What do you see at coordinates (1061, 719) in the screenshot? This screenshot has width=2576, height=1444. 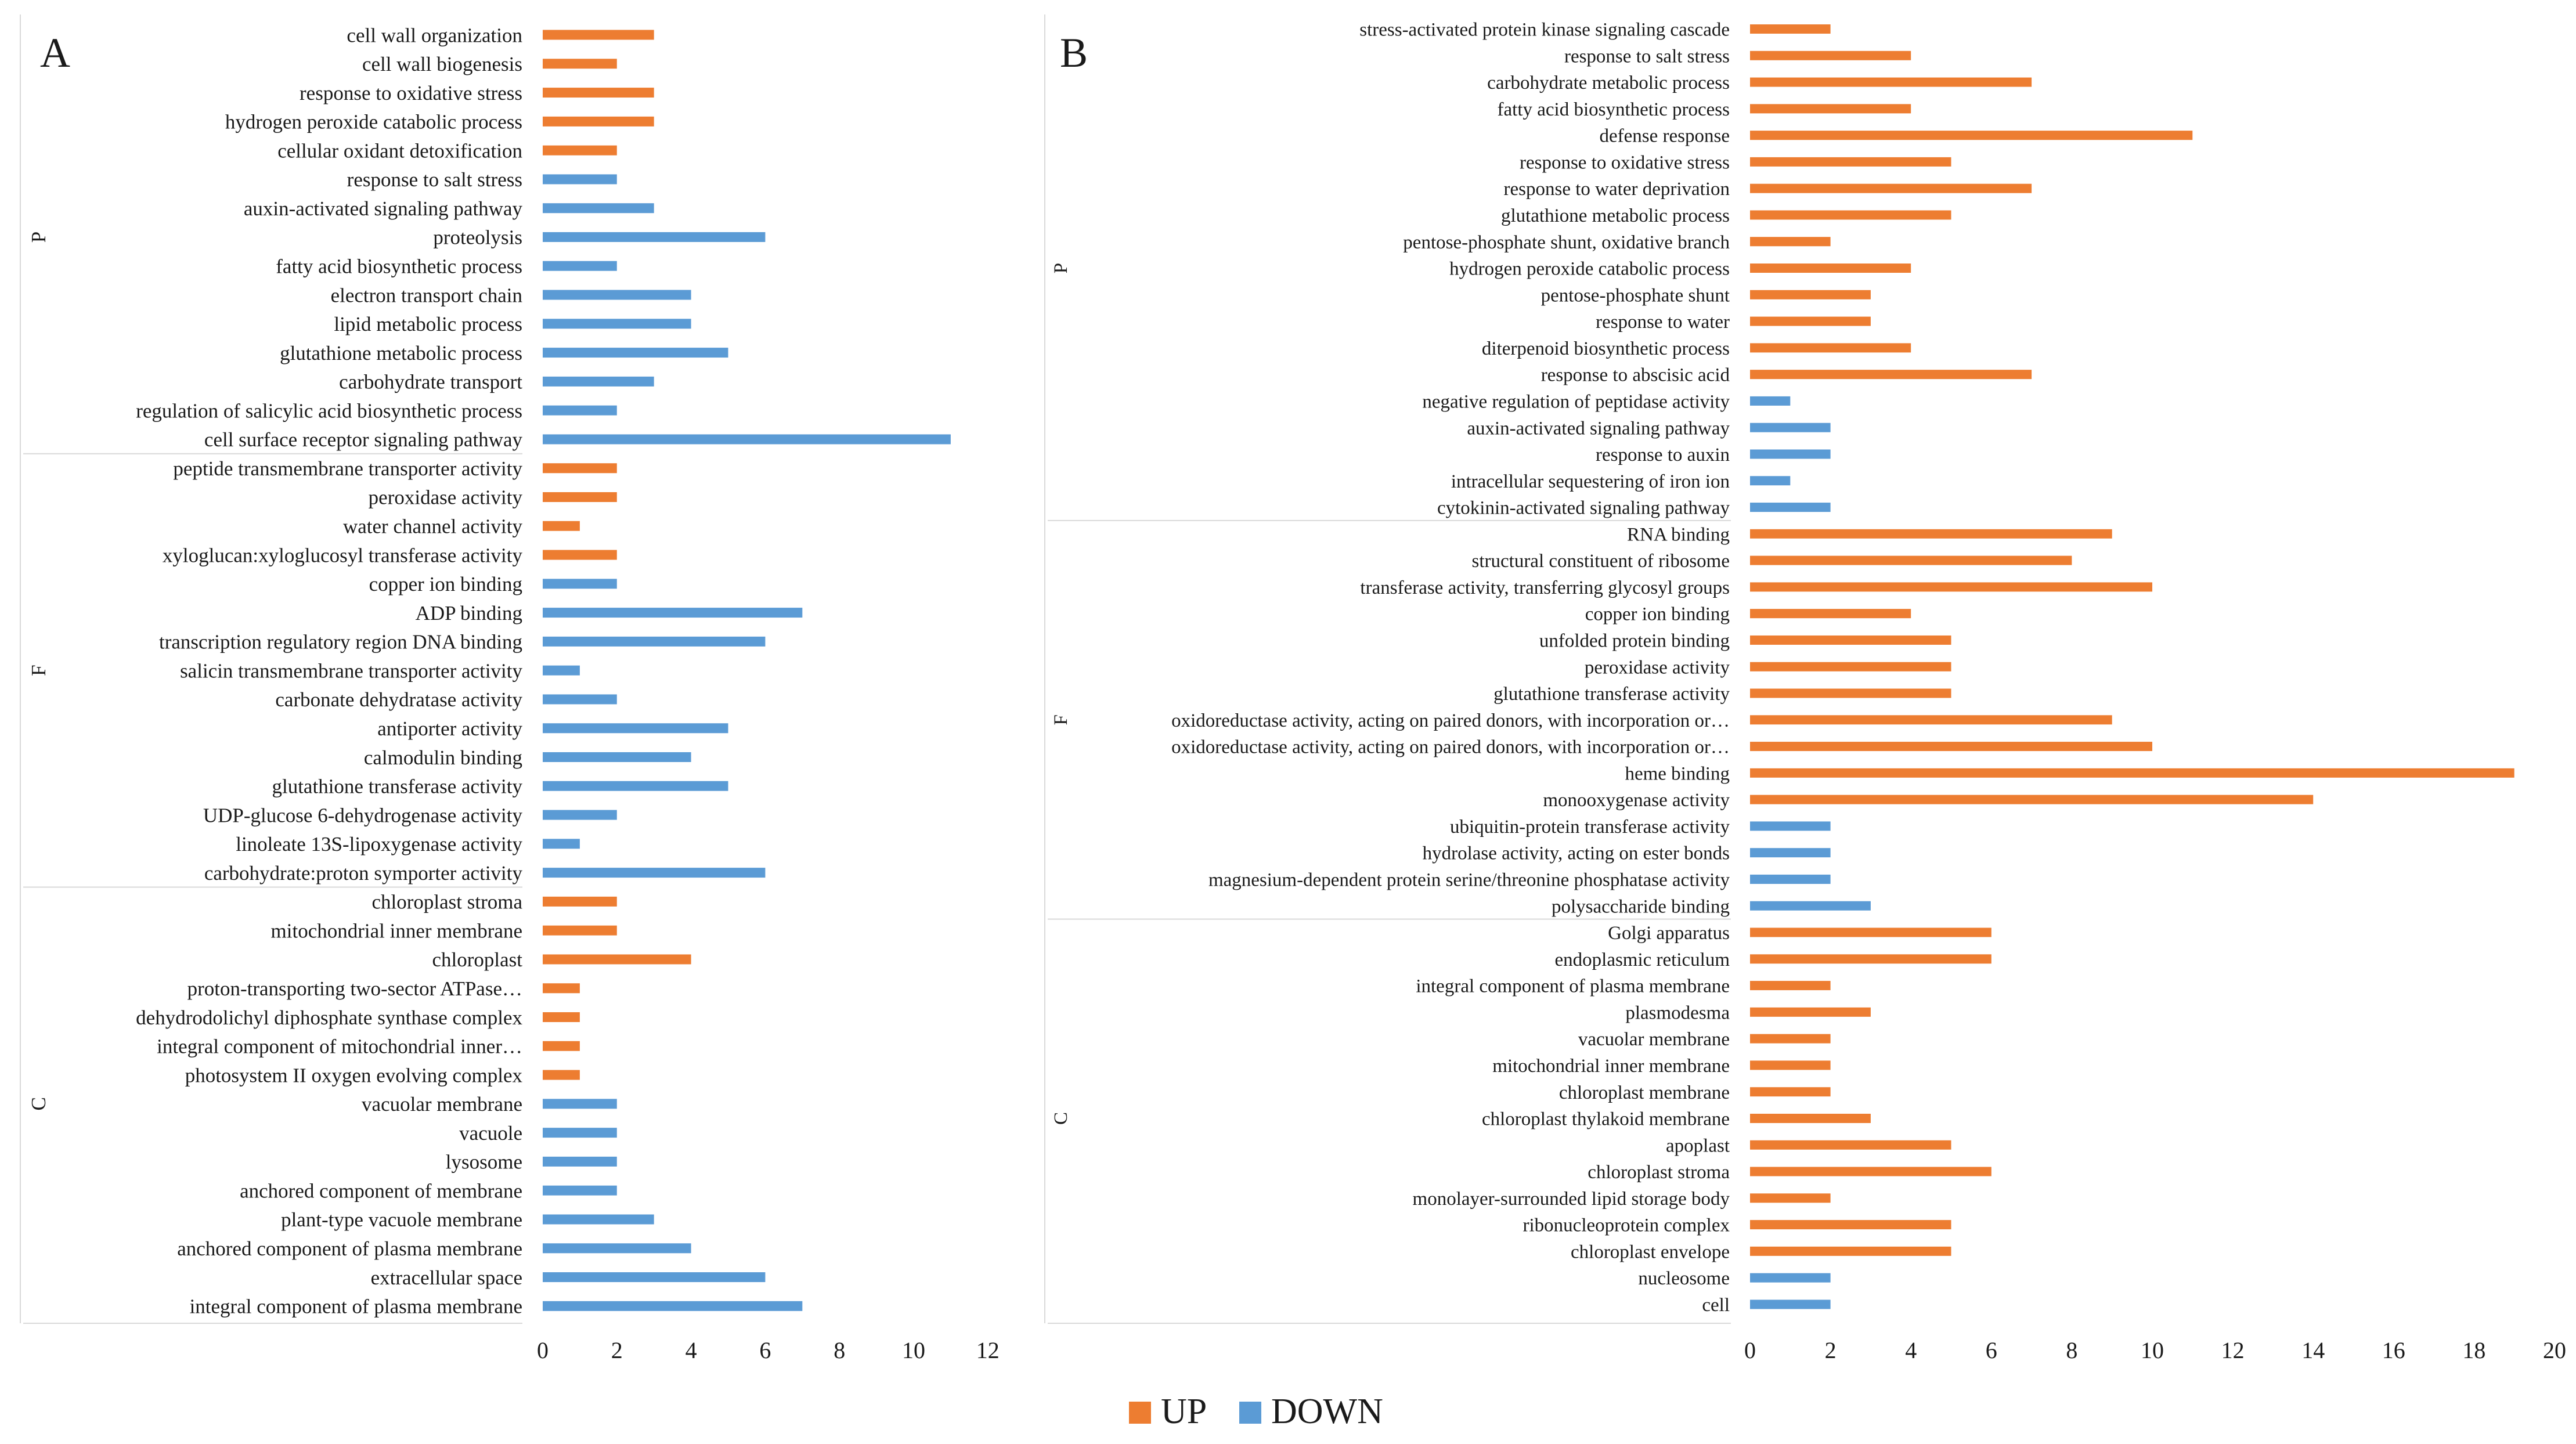 I see `group-label: F` at bounding box center [1061, 719].